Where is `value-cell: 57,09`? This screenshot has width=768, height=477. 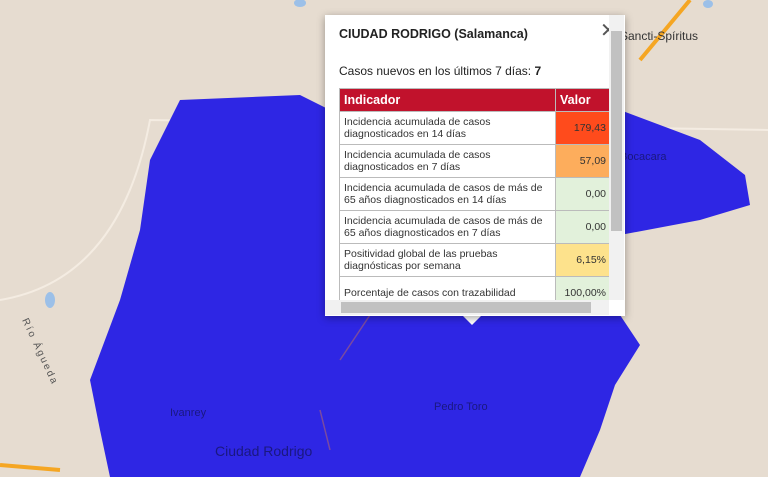 value-cell: 57,09 is located at coordinates (582, 161).